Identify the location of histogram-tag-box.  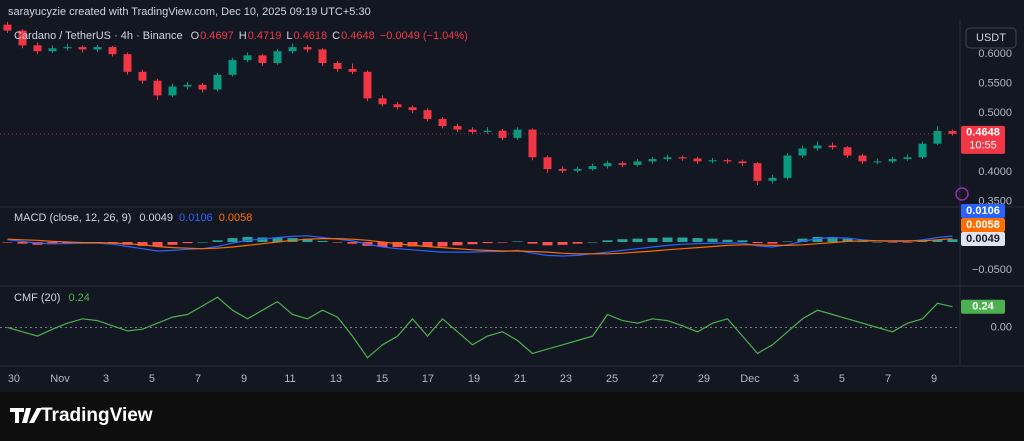
(983, 239).